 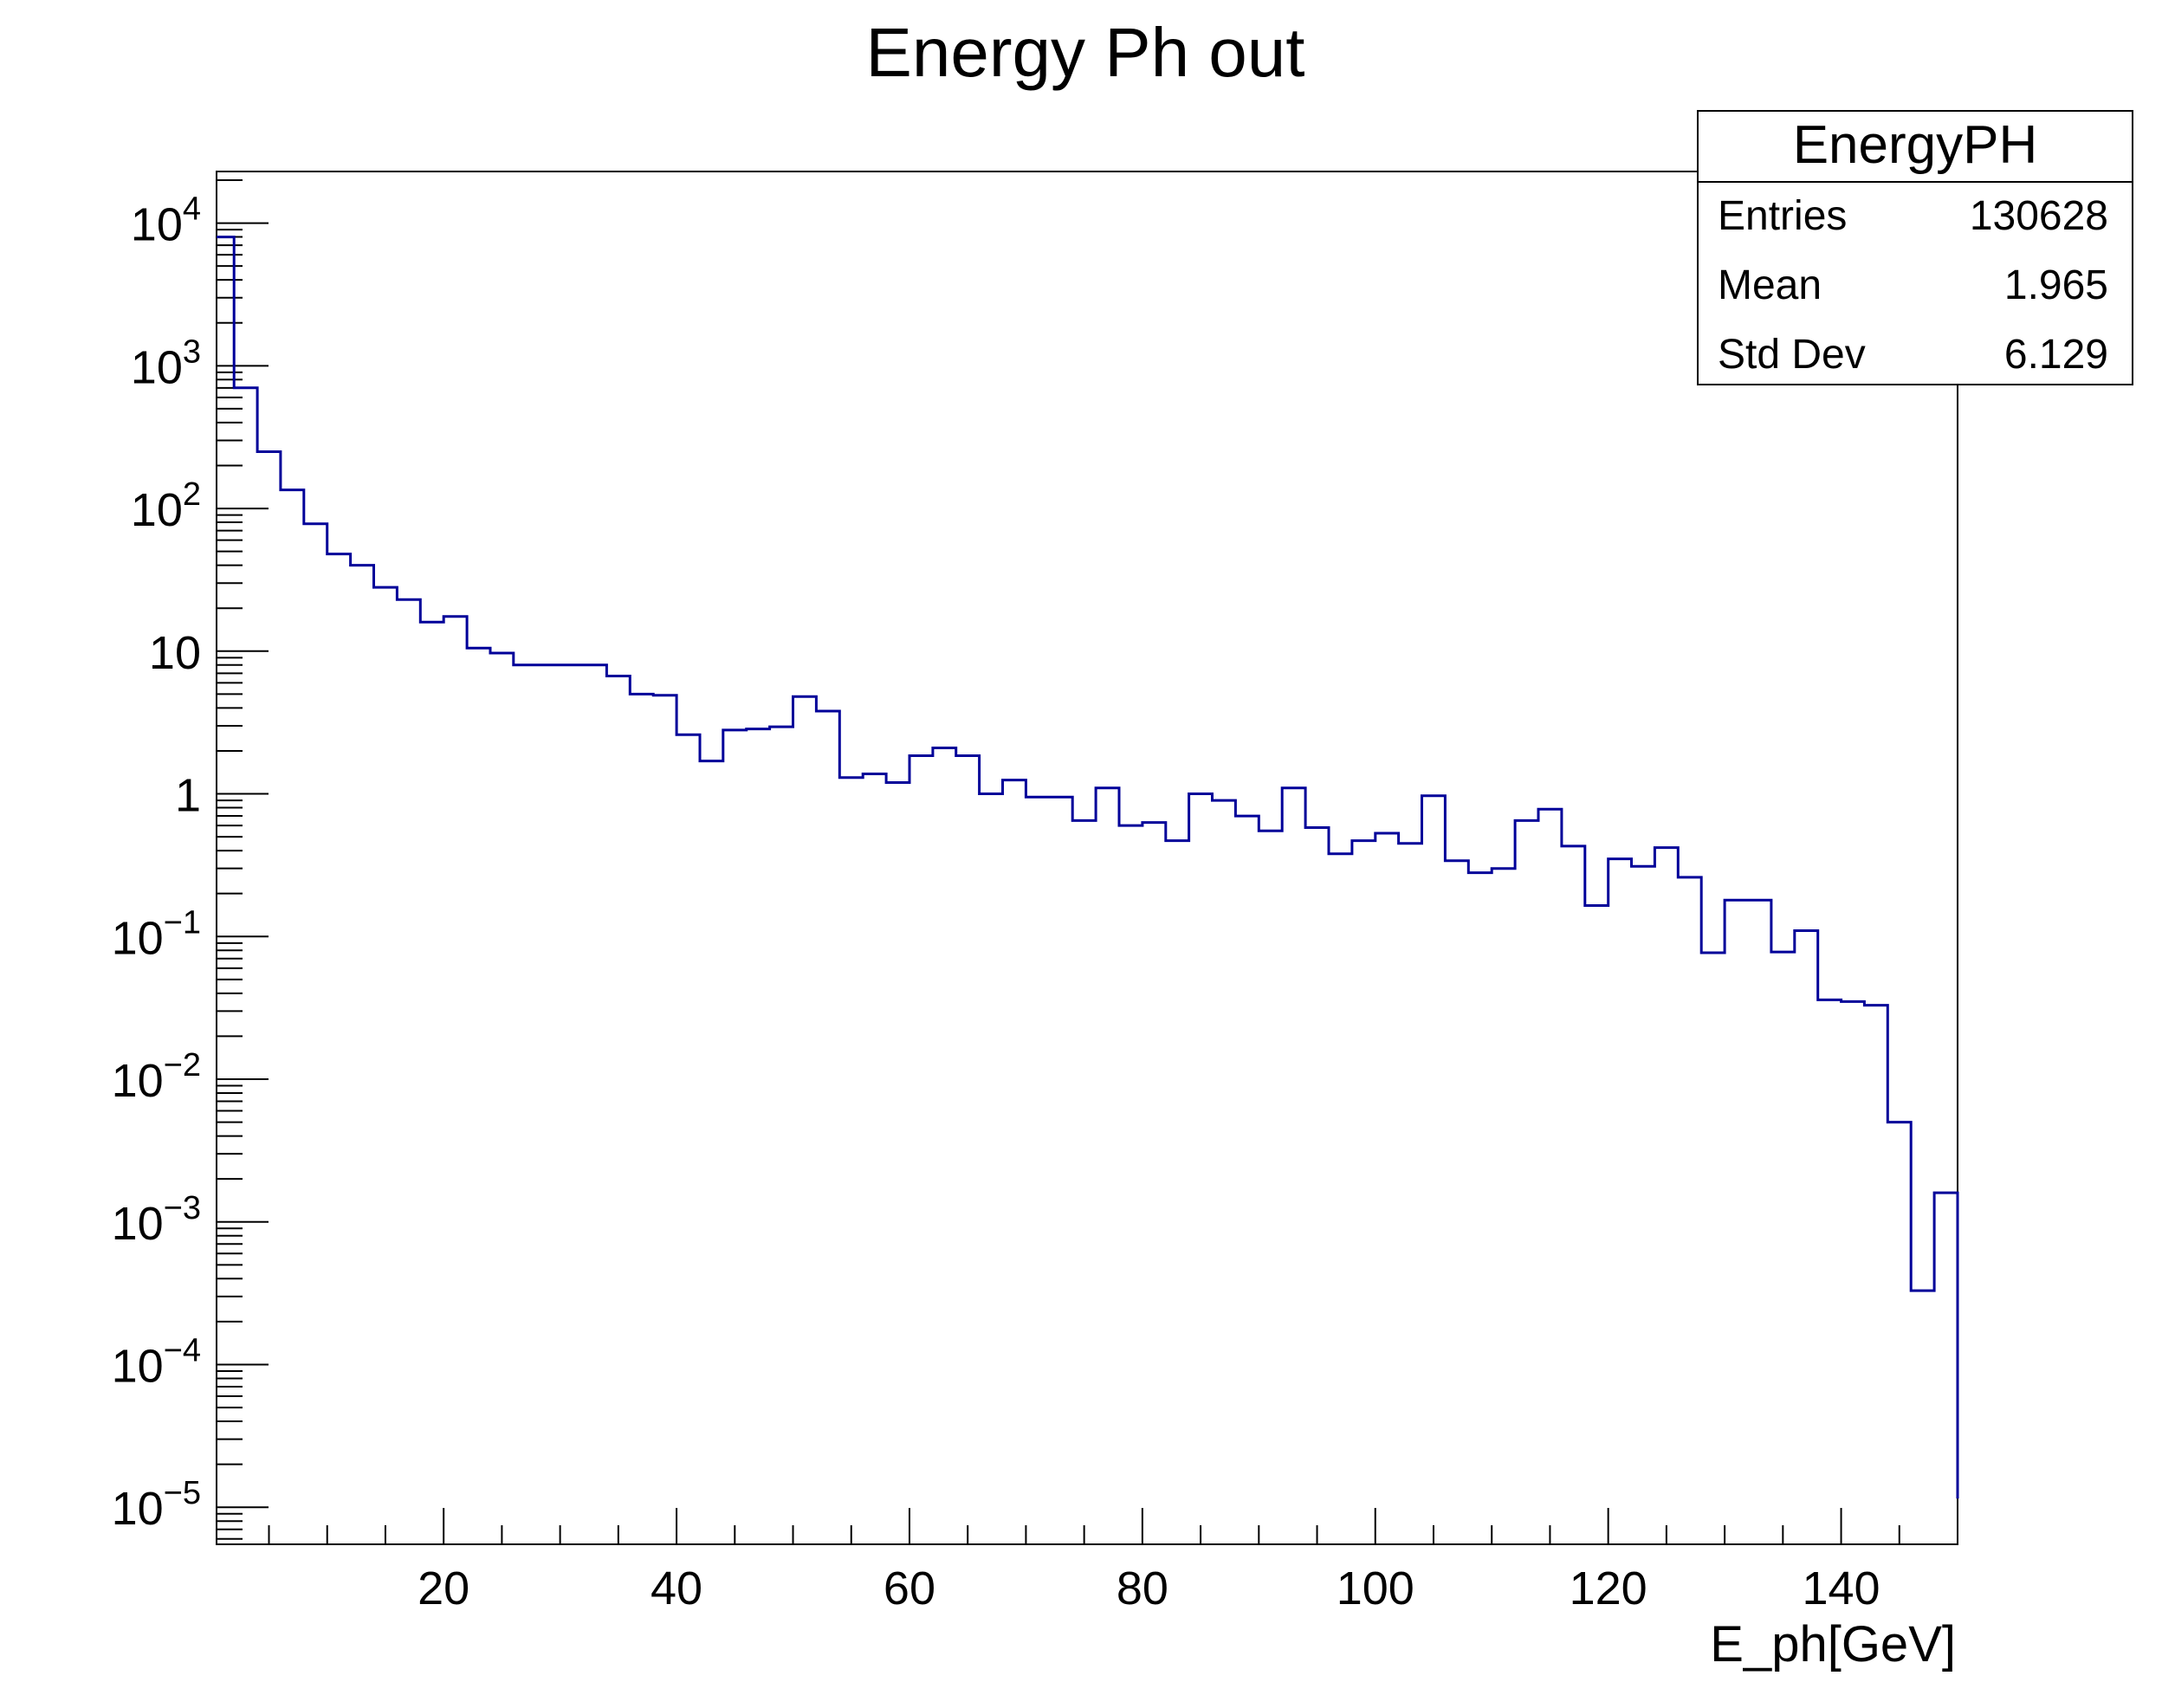 What do you see at coordinates (443, 1588) in the screenshot?
I see `x-tick-label: 20` at bounding box center [443, 1588].